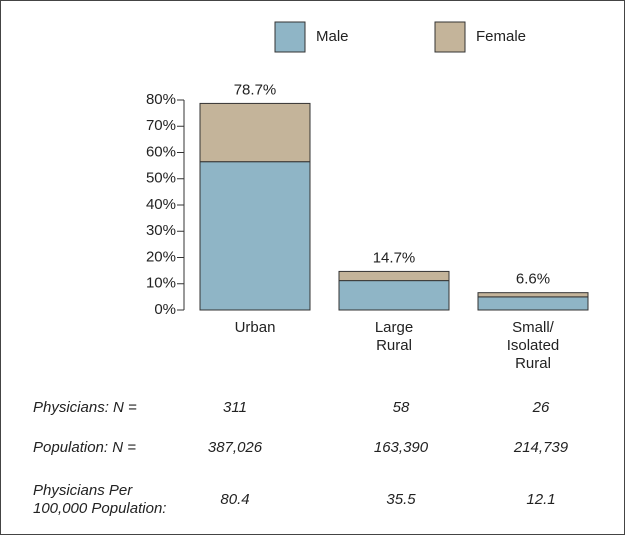 The width and height of the screenshot is (625, 535). Describe the element at coordinates (165, 309) in the screenshot. I see `y-tick-label: 0%` at that location.